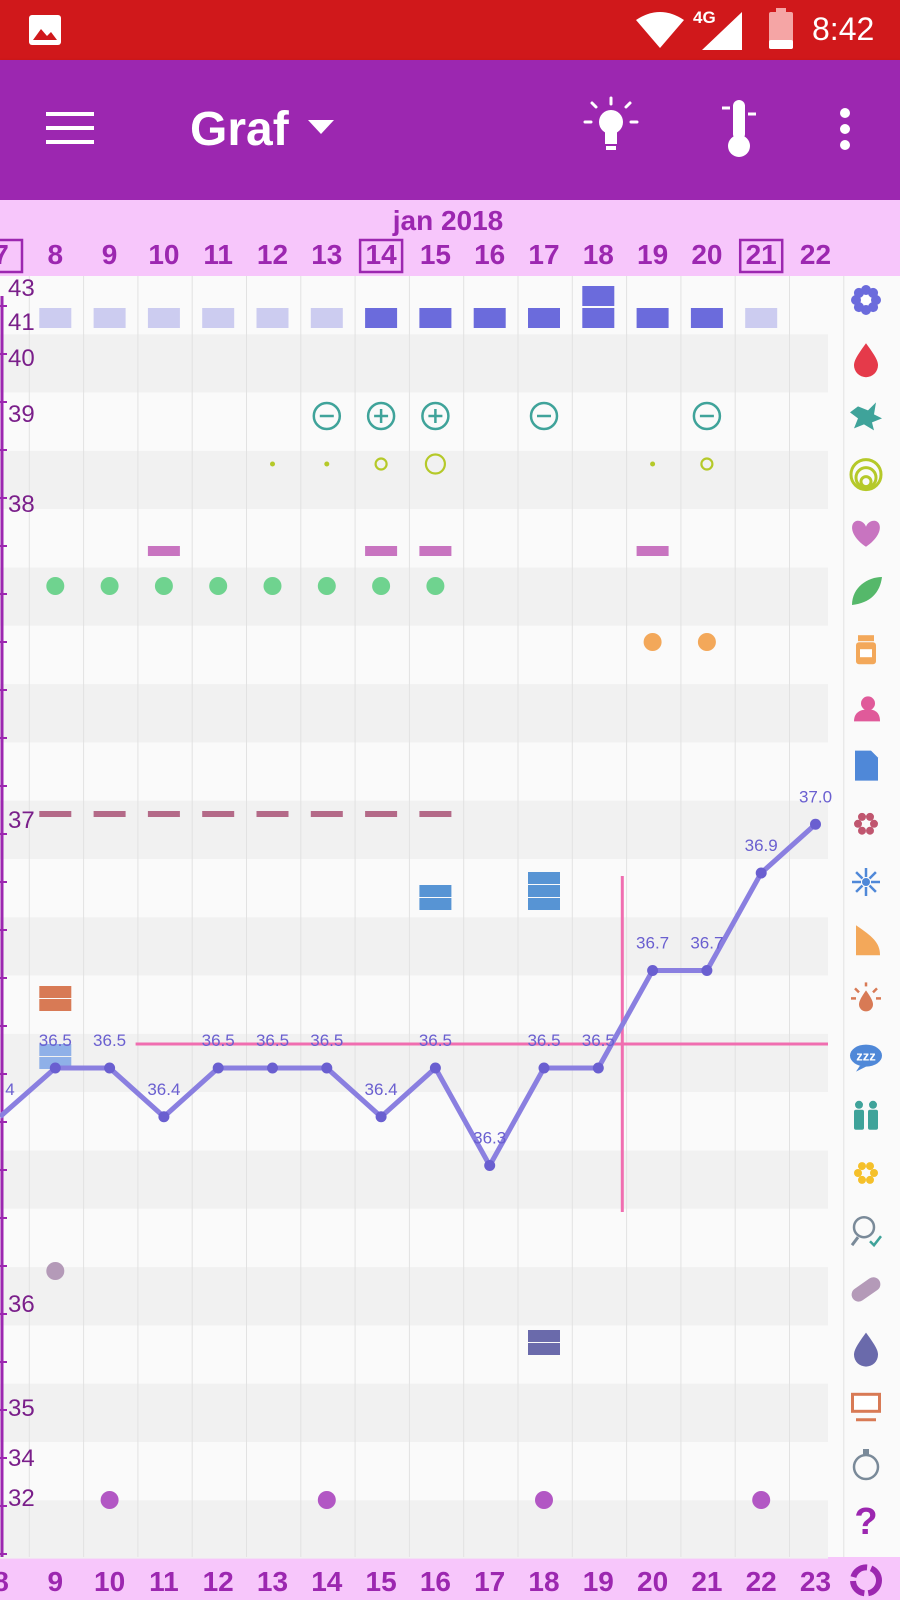  Describe the element at coordinates (866, 1231) in the screenshot. I see `magnifier-check-icon` at that location.